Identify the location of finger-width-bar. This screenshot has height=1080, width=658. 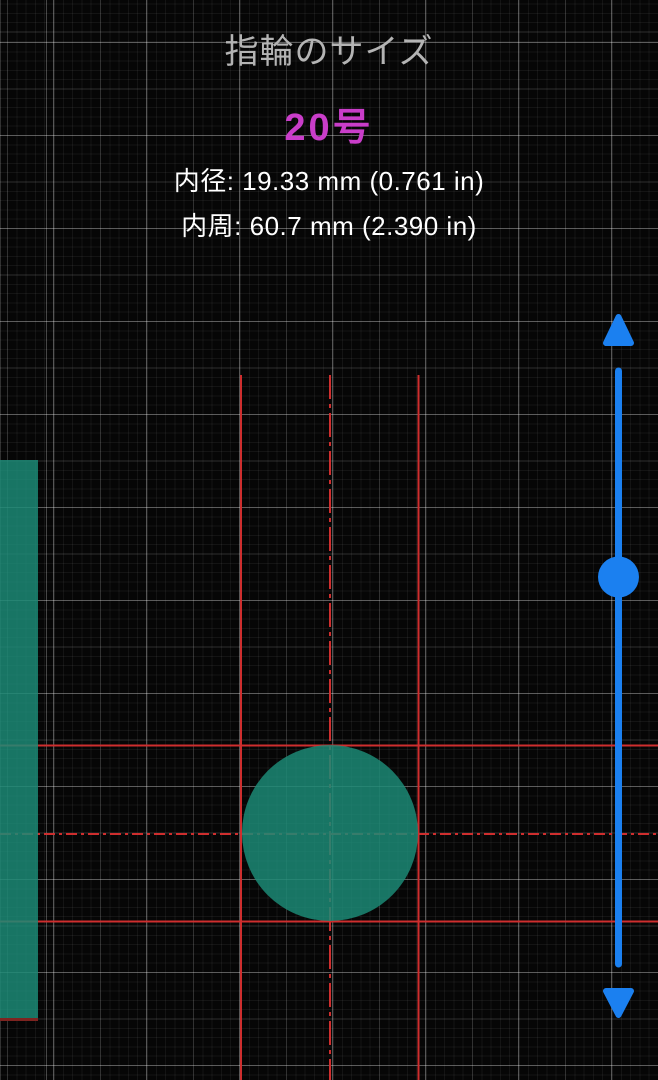
(19, 739).